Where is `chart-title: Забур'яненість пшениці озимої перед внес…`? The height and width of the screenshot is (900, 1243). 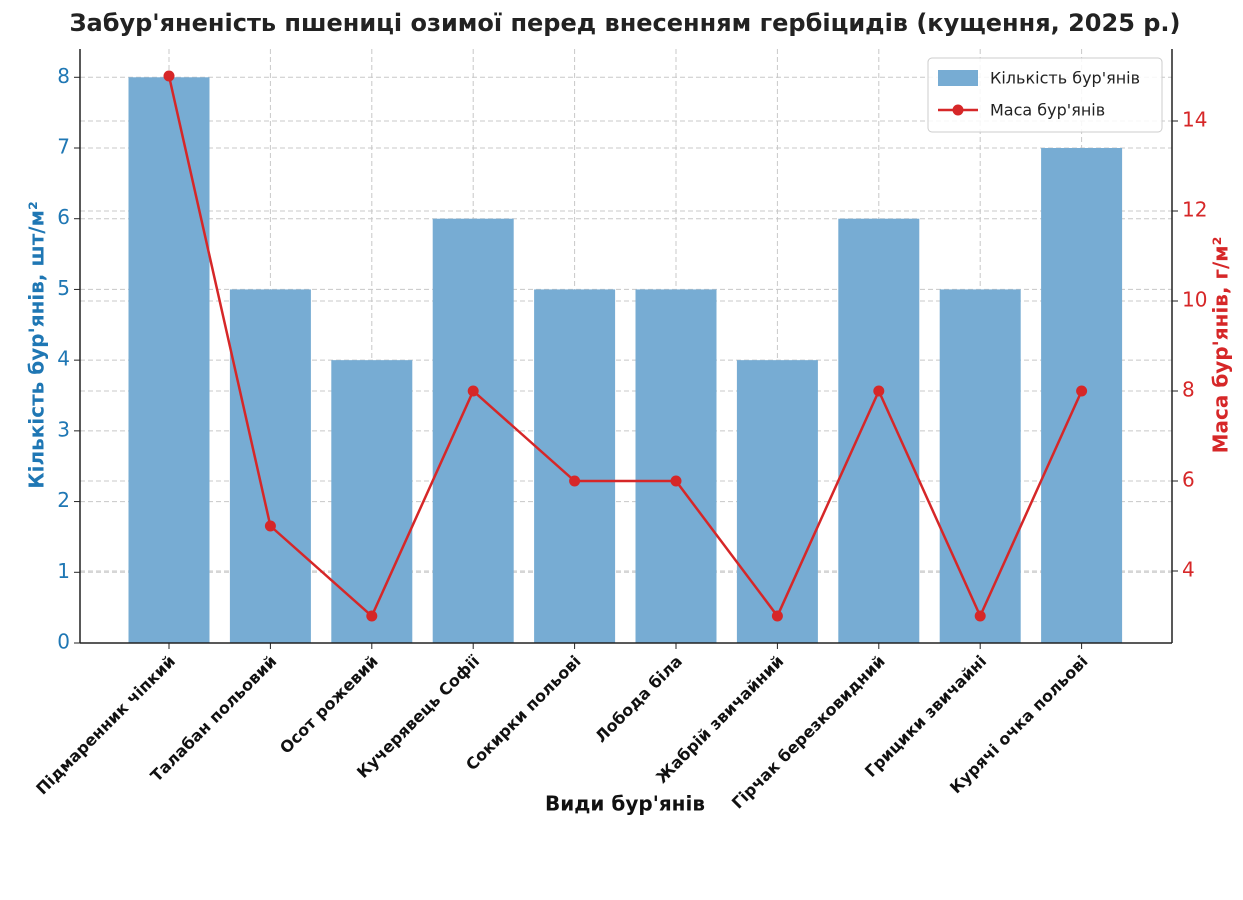 chart-title: Забур'яненість пшениці озимої перед внес… is located at coordinates (624, 23).